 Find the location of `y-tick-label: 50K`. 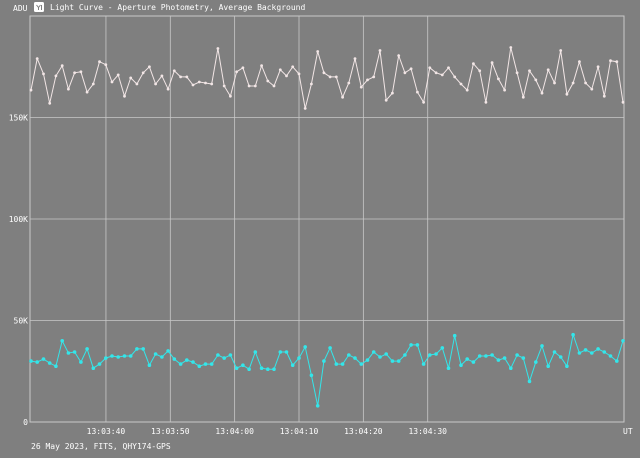

y-tick-label: 50K is located at coordinates (21, 321).